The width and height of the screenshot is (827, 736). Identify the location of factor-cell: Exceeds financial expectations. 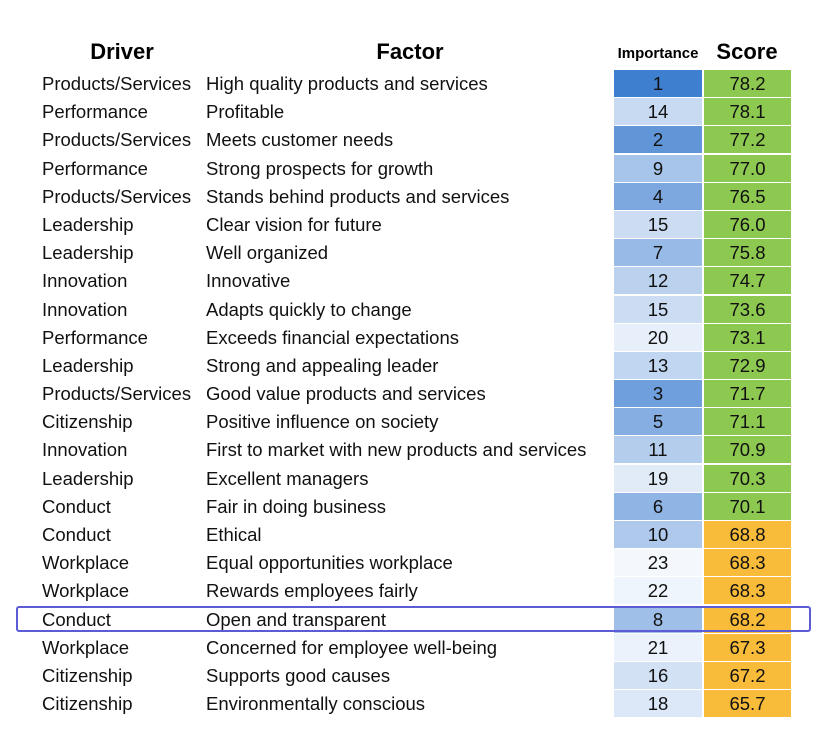
(332, 337).